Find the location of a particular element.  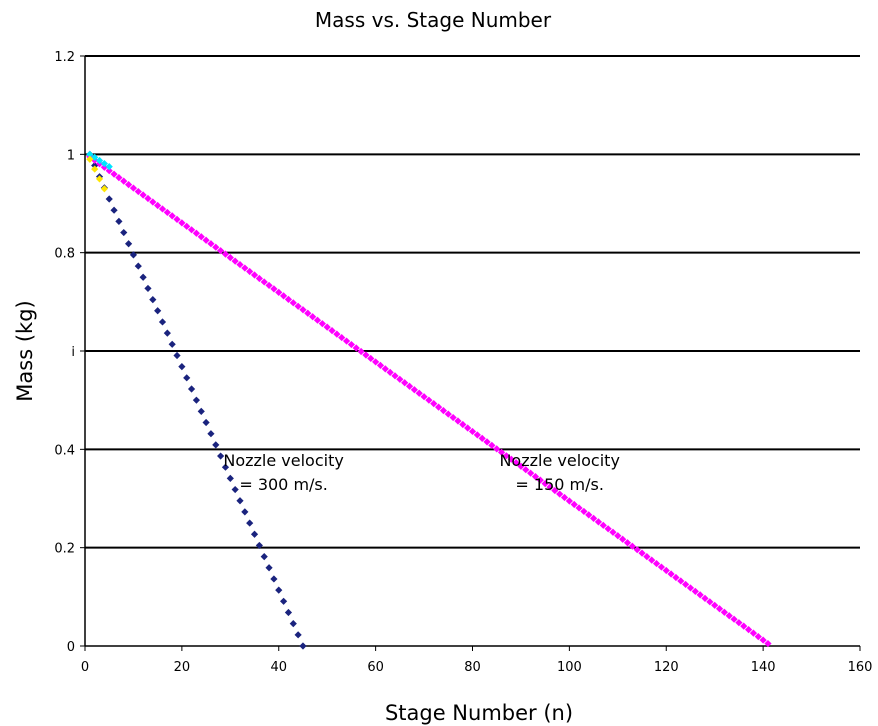

x-tick-label: 160 is located at coordinates (860, 667).